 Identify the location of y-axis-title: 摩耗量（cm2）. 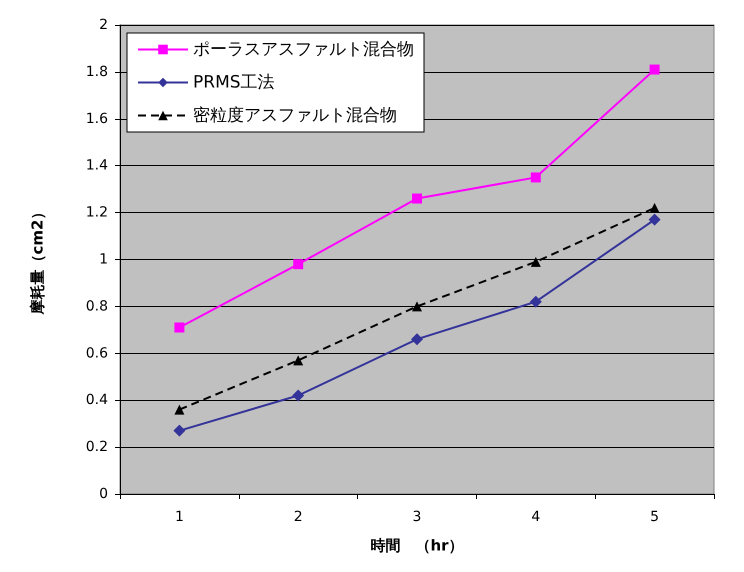
(37, 260).